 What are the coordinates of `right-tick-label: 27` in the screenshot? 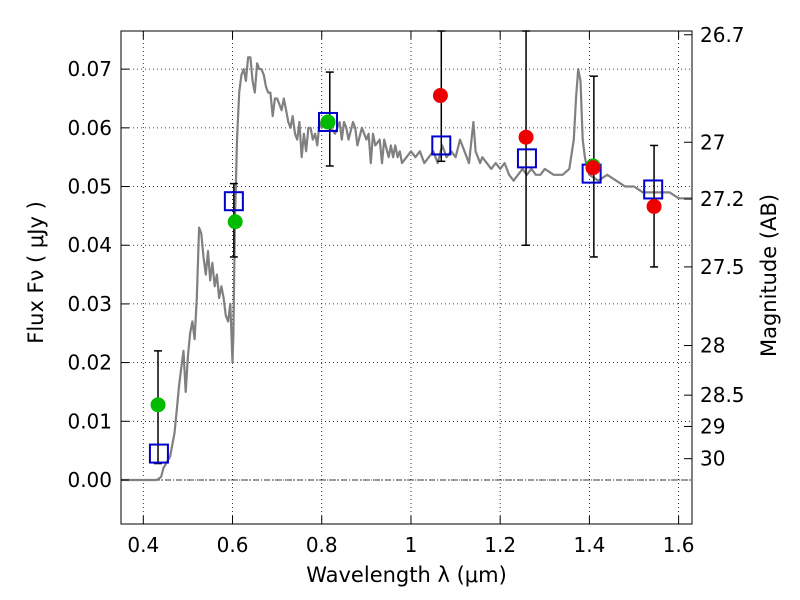 It's located at (712, 142).